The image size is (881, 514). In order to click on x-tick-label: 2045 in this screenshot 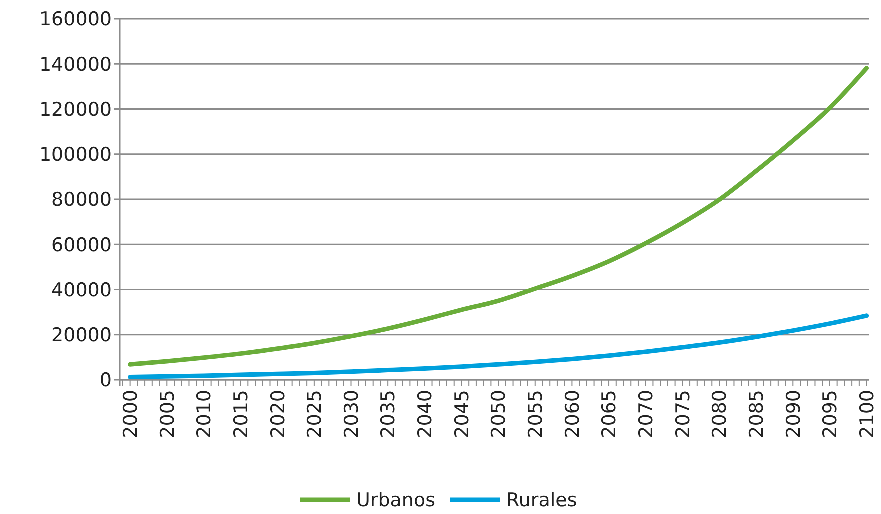, I will do `click(462, 414)`.